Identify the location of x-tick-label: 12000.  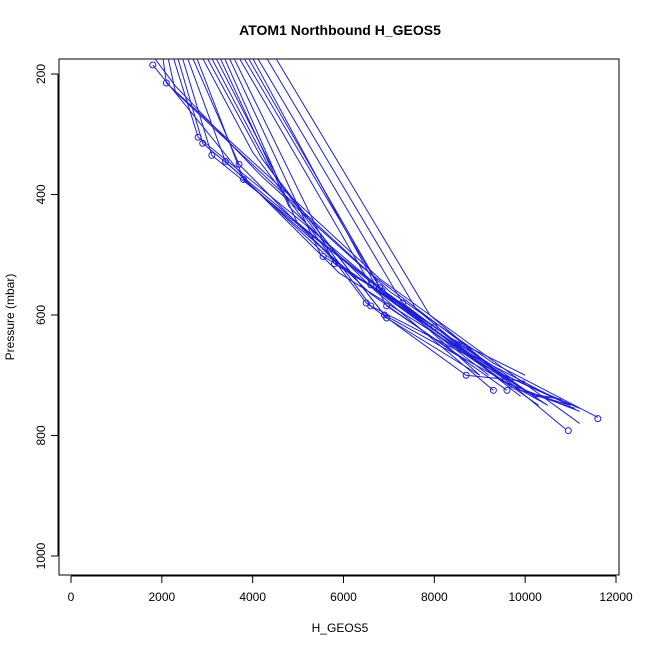
(616, 597).